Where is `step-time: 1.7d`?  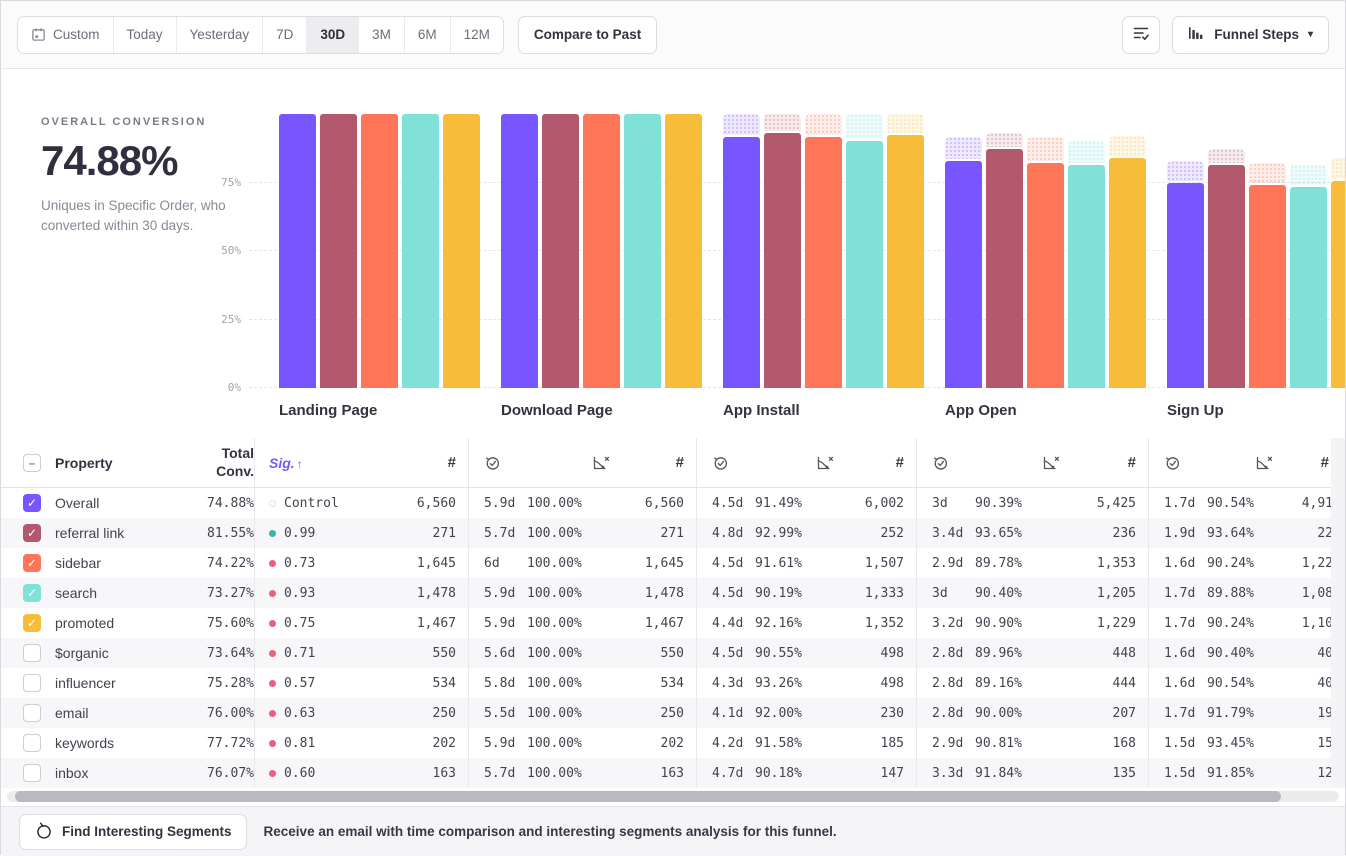 step-time: 1.7d is located at coordinates (1180, 623).